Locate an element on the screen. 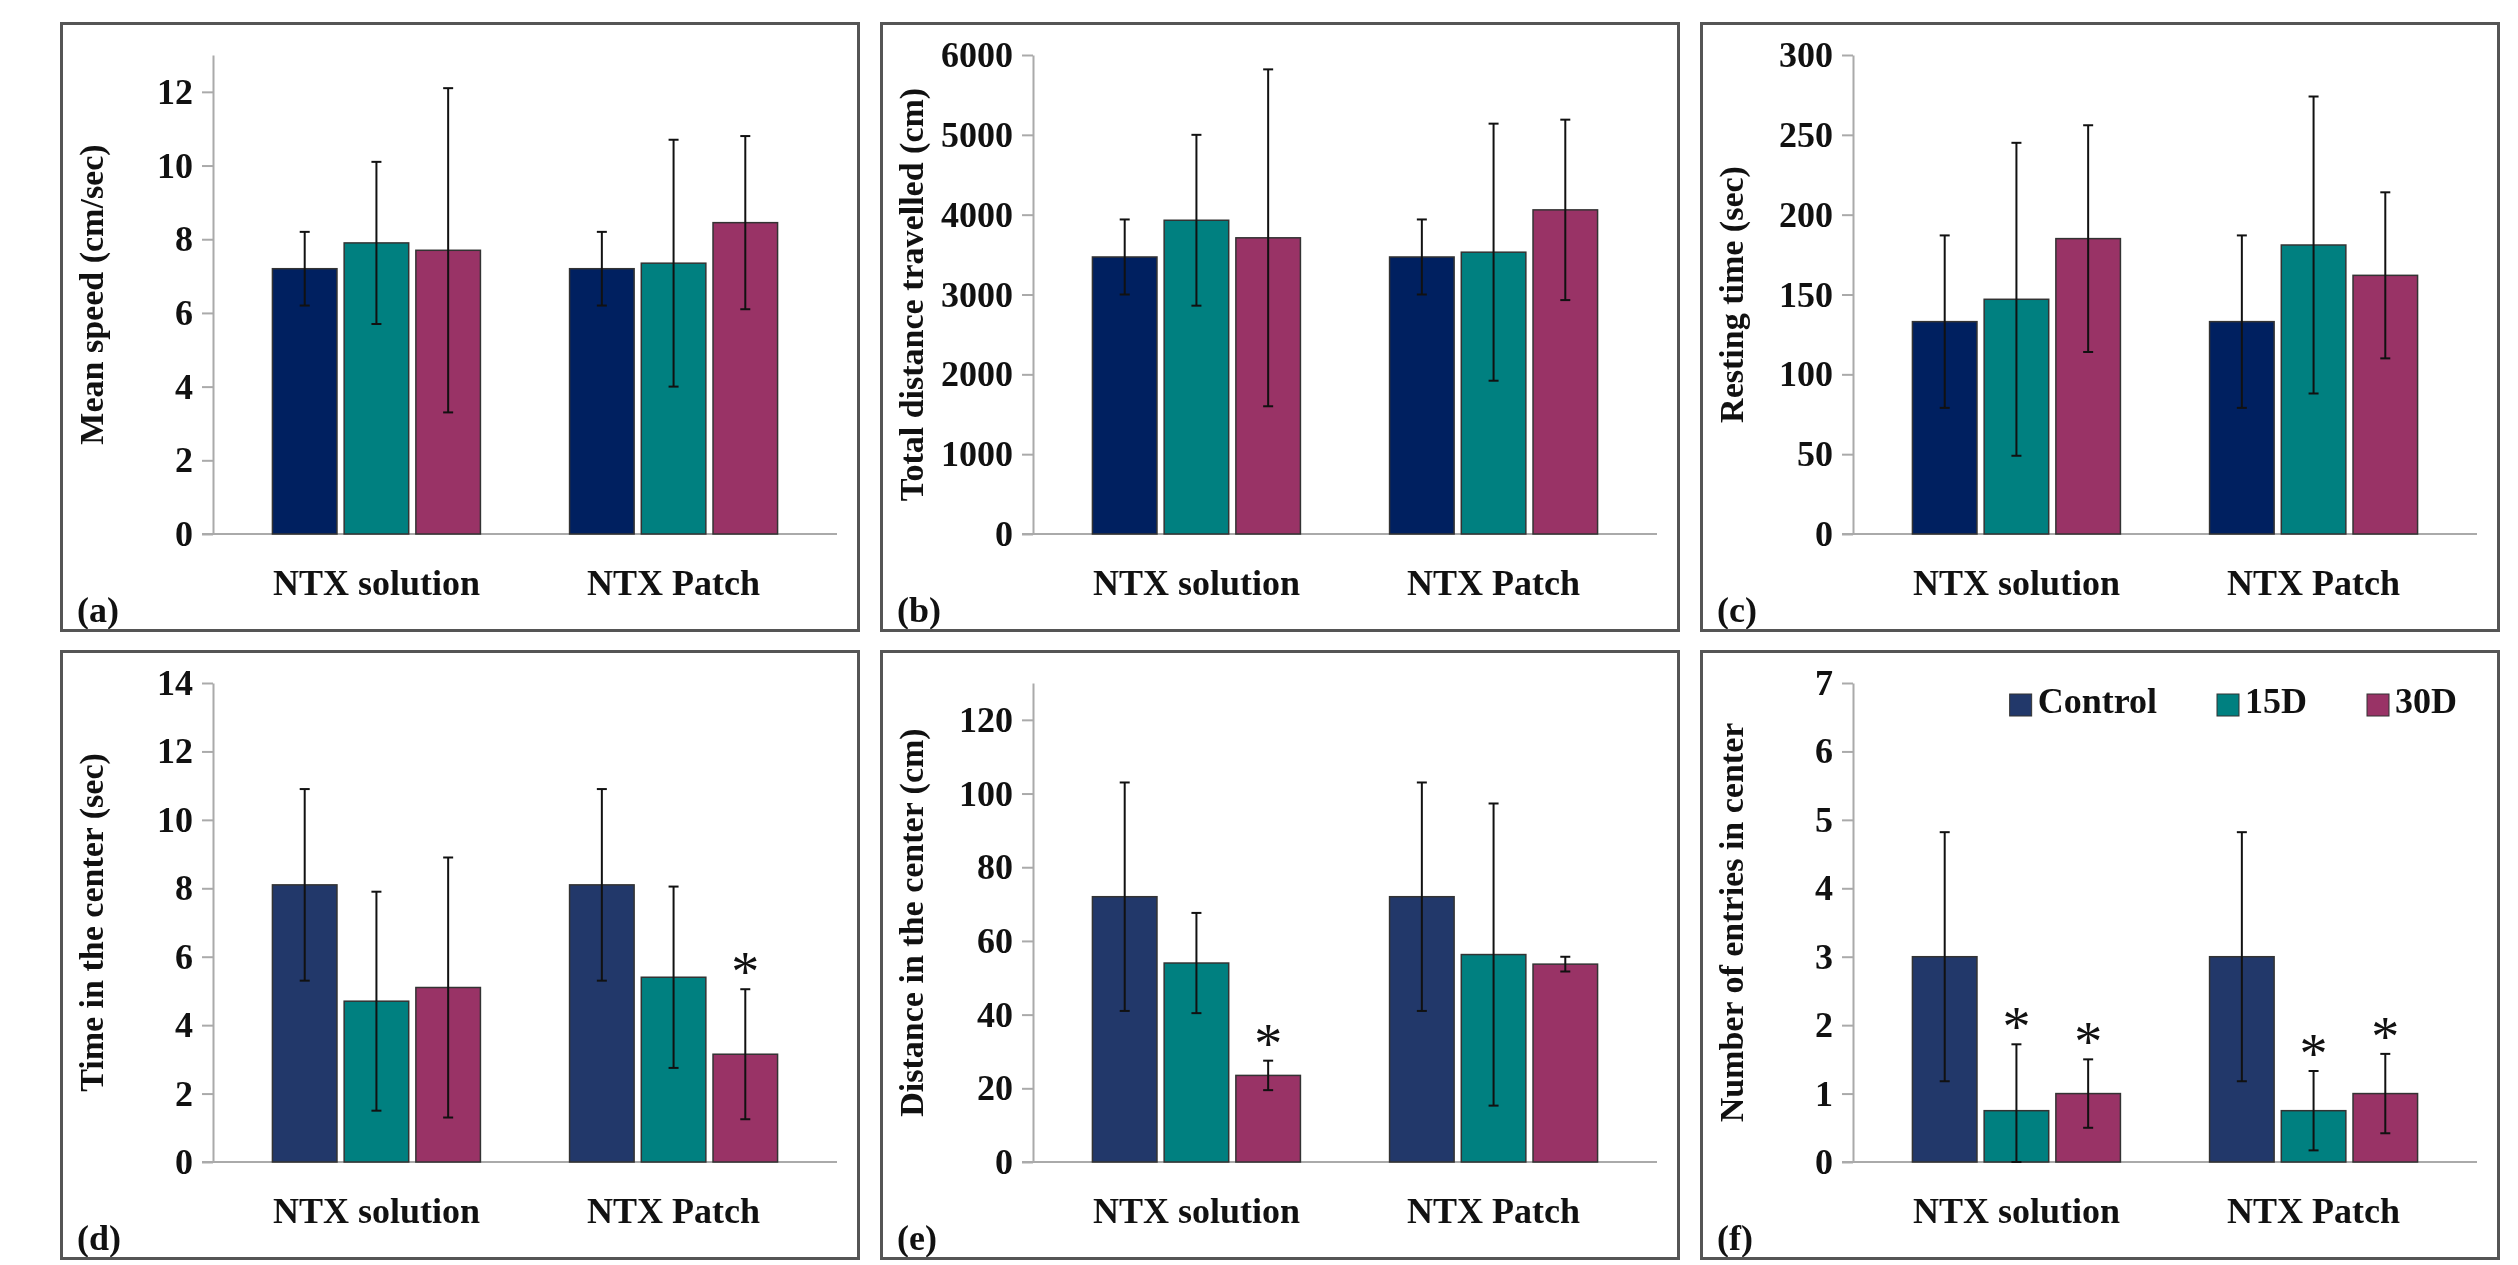  text: (e) is located at coordinates (917, 1238).